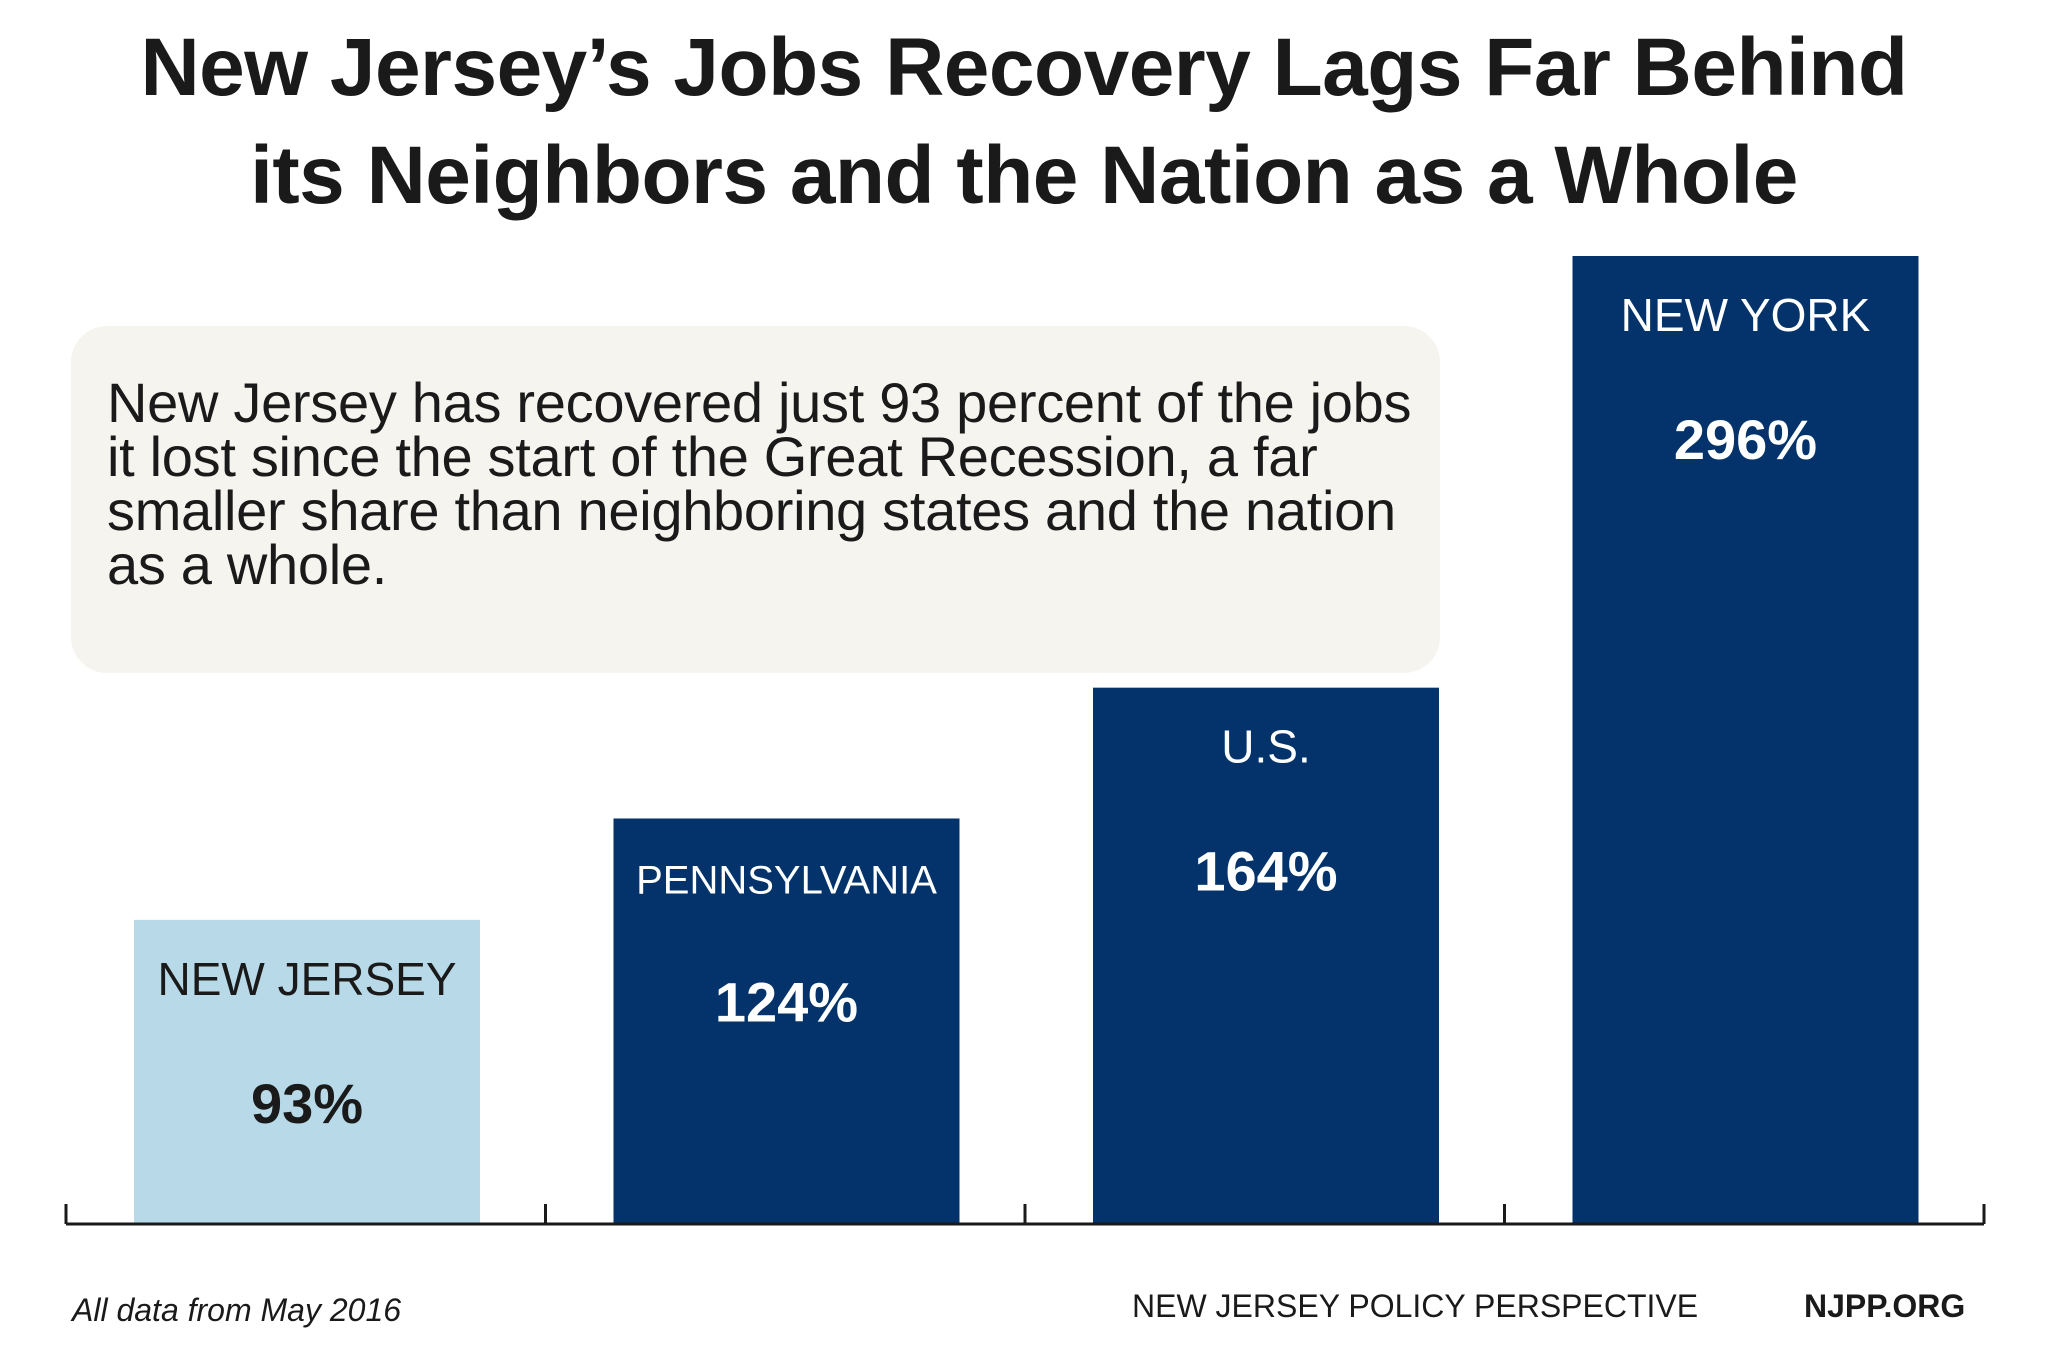 The height and width of the screenshot is (1350, 2048). What do you see at coordinates (1025, 1215) in the screenshot?
I see `x-axis` at bounding box center [1025, 1215].